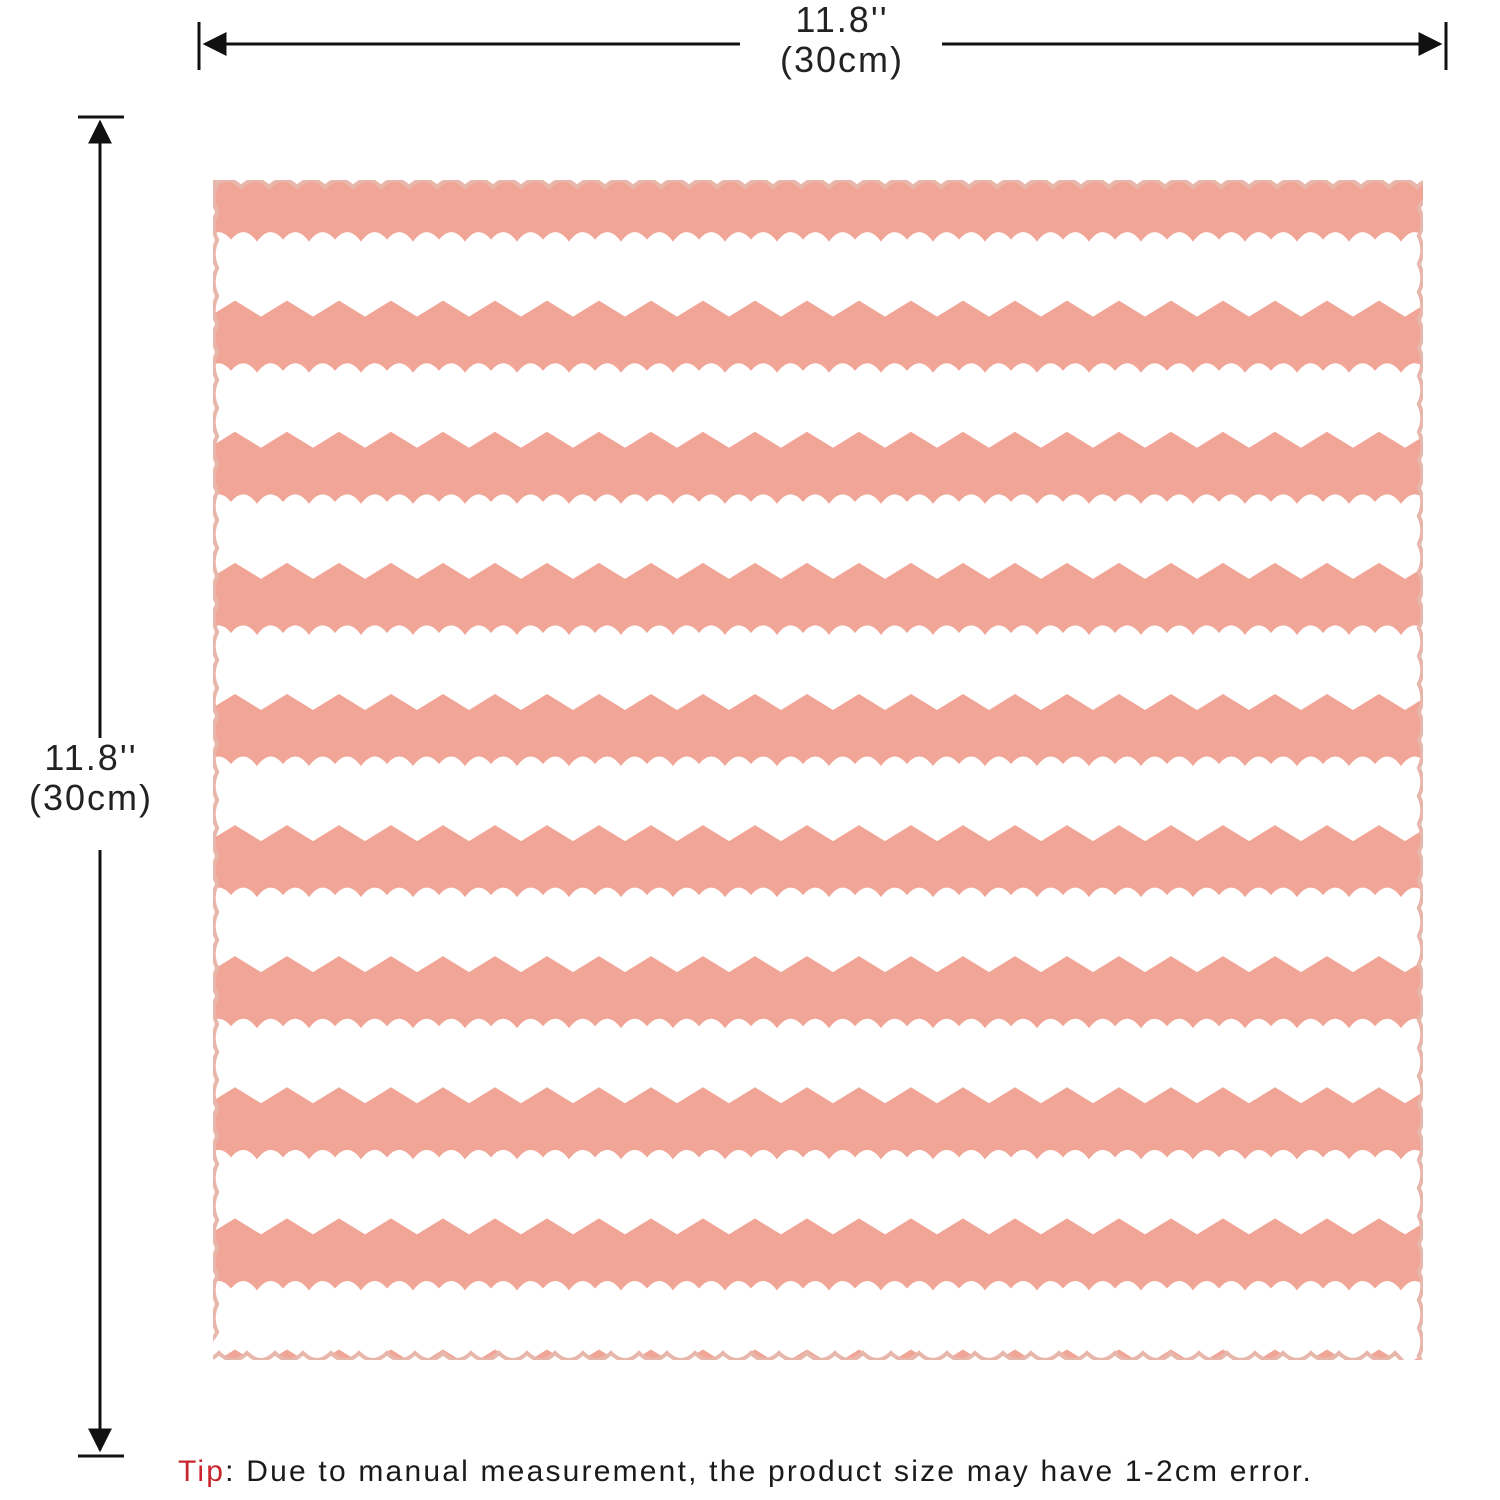  I want to click on width-label: 11.8'' (30cm), so click(842, 40).